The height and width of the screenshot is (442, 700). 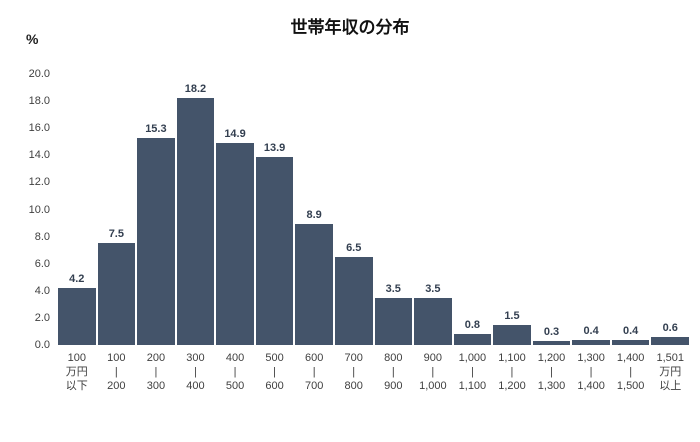 I want to click on chart-title: 世帯年収の分布, so click(x=350, y=27).